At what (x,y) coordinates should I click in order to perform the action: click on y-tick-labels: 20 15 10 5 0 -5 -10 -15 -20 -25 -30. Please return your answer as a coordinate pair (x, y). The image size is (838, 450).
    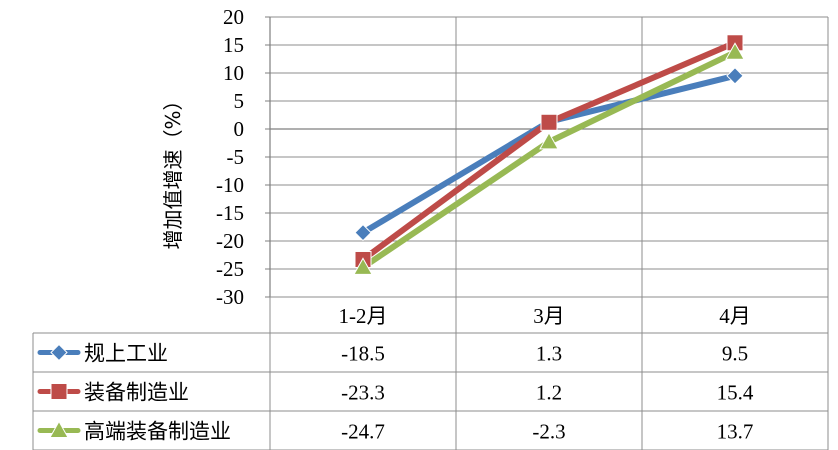
    Looking at the image, I should click on (230, 157).